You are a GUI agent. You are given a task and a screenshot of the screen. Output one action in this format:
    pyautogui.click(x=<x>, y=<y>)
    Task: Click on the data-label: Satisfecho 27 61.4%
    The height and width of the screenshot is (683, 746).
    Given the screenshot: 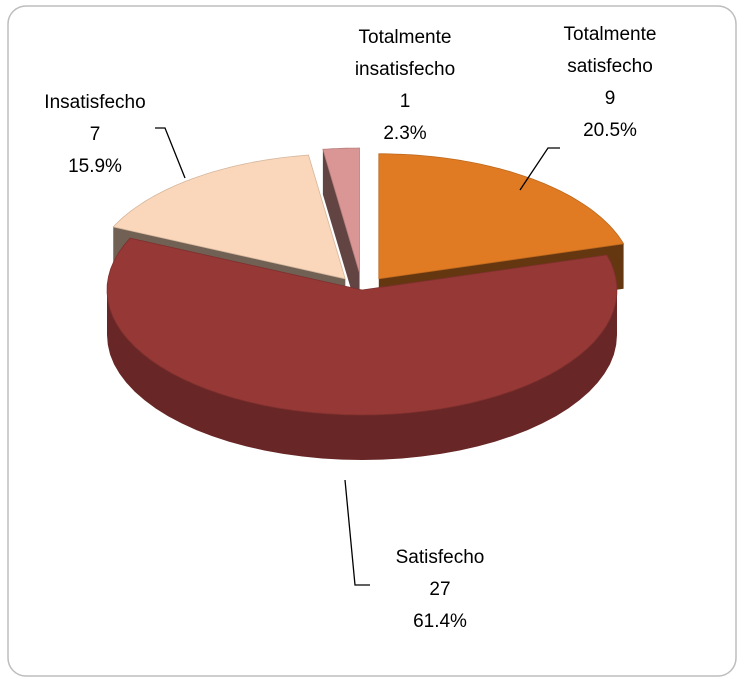 What is the action you would take?
    pyautogui.click(x=440, y=590)
    